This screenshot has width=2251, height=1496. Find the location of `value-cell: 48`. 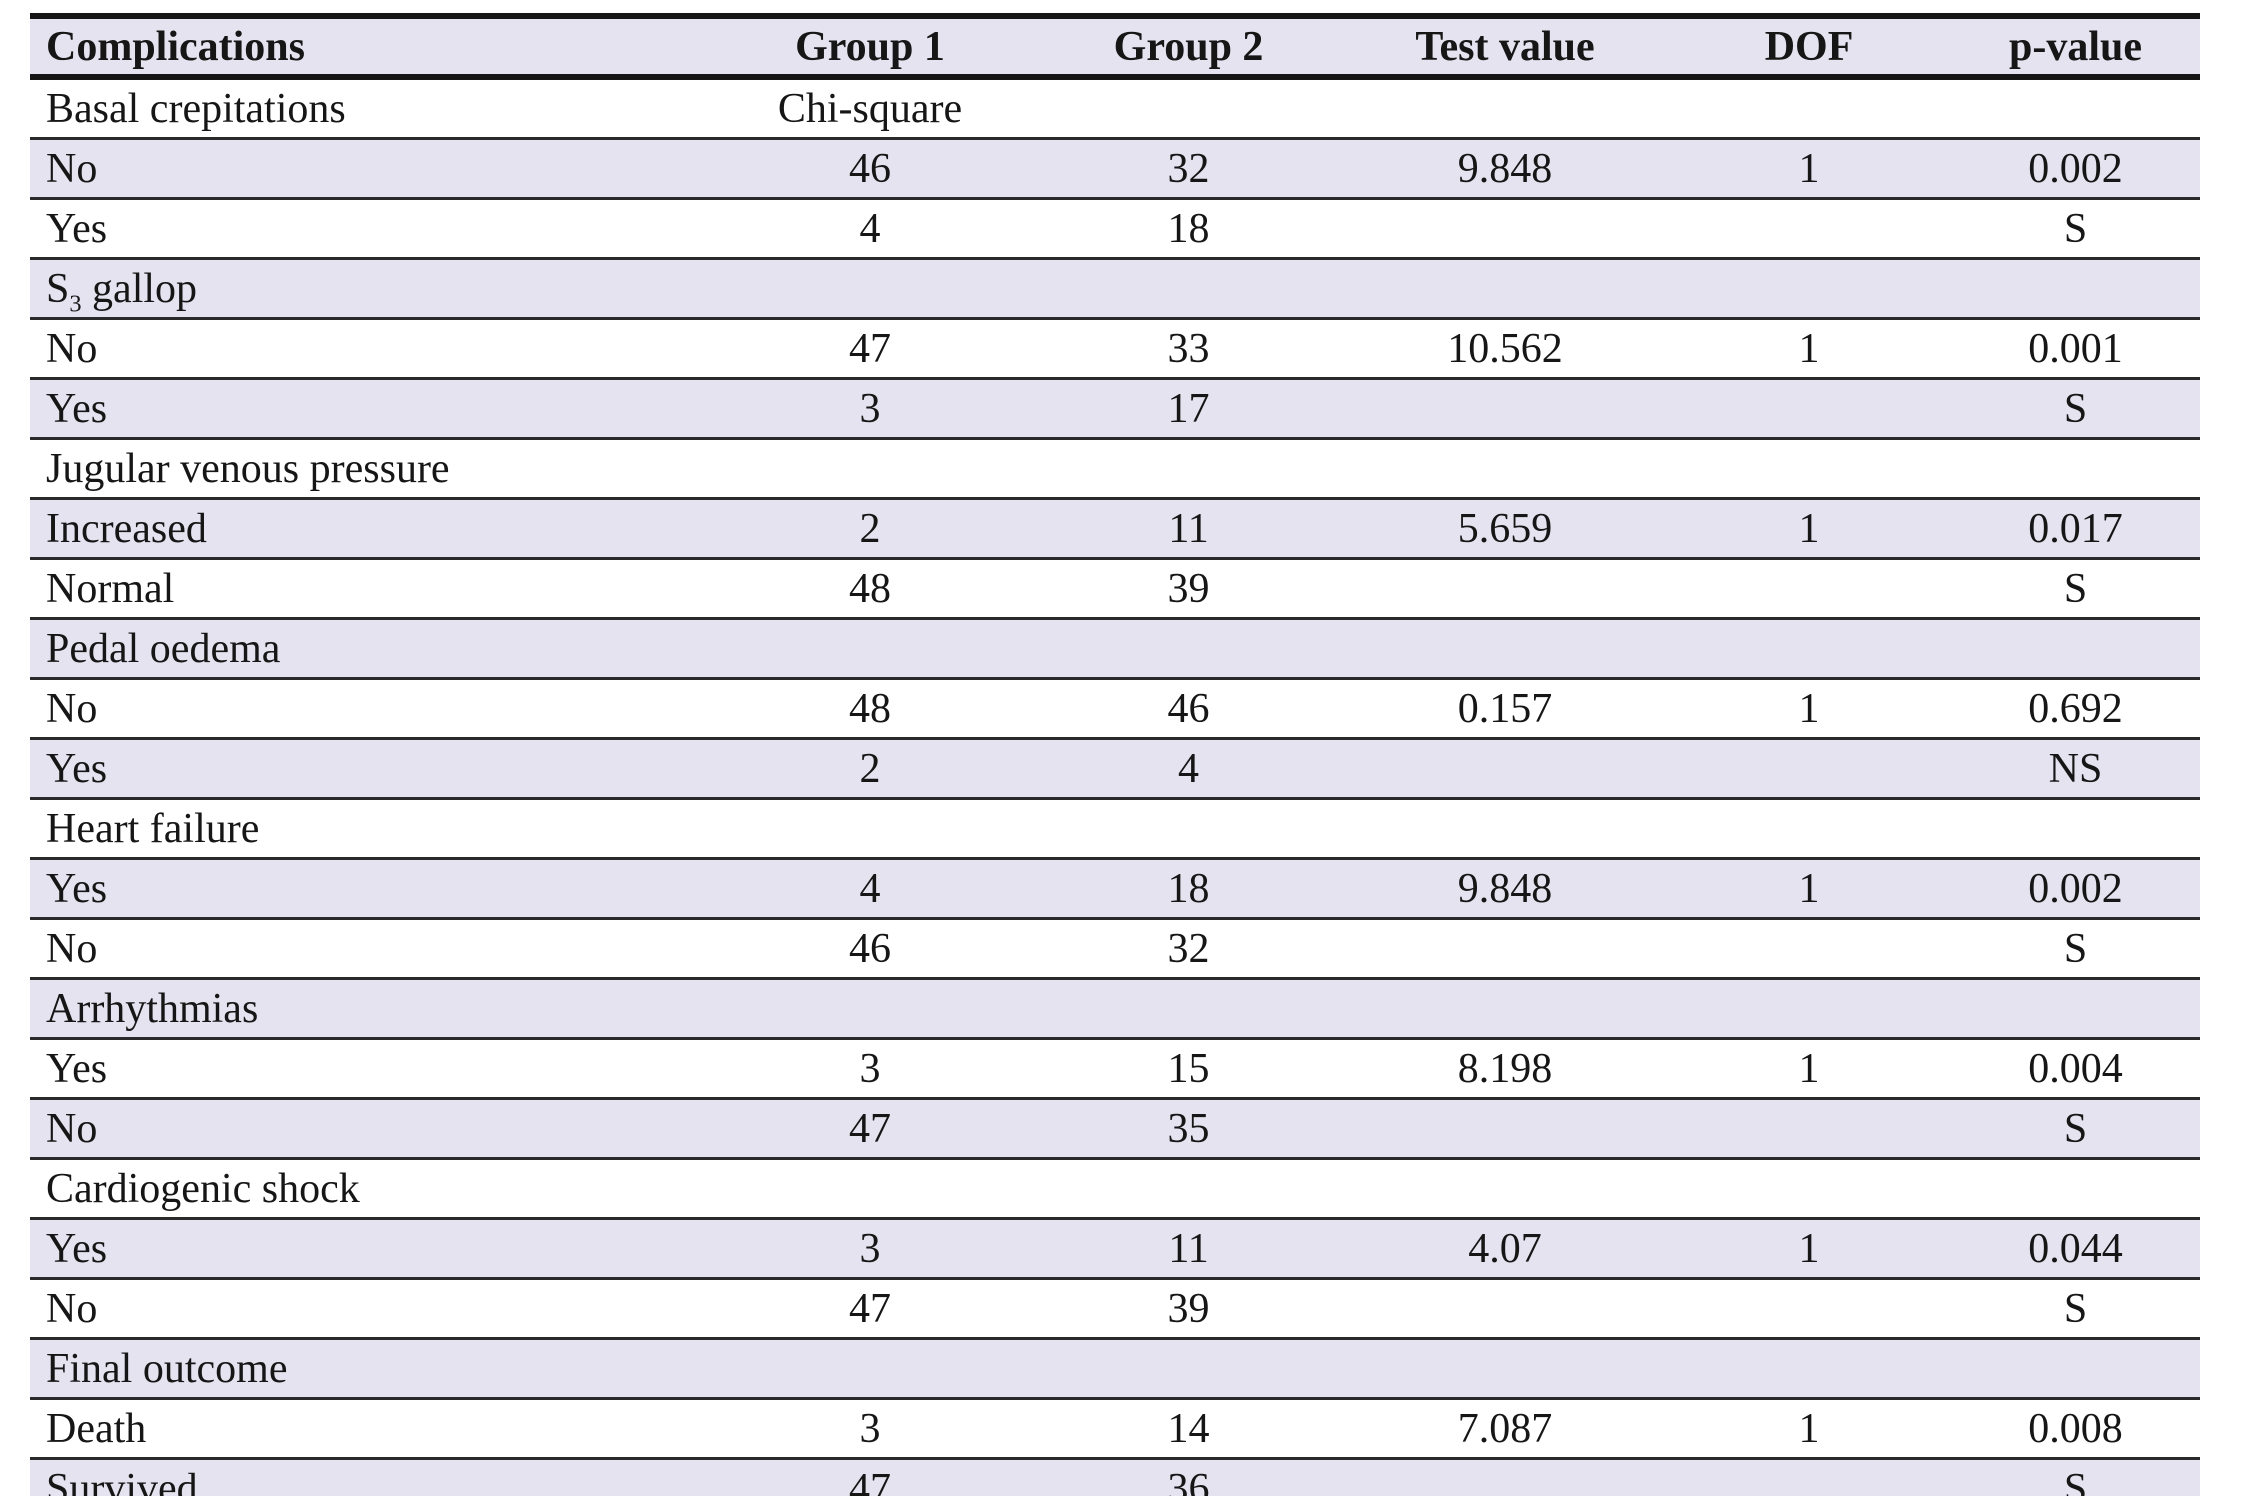

value-cell: 48 is located at coordinates (870, 588).